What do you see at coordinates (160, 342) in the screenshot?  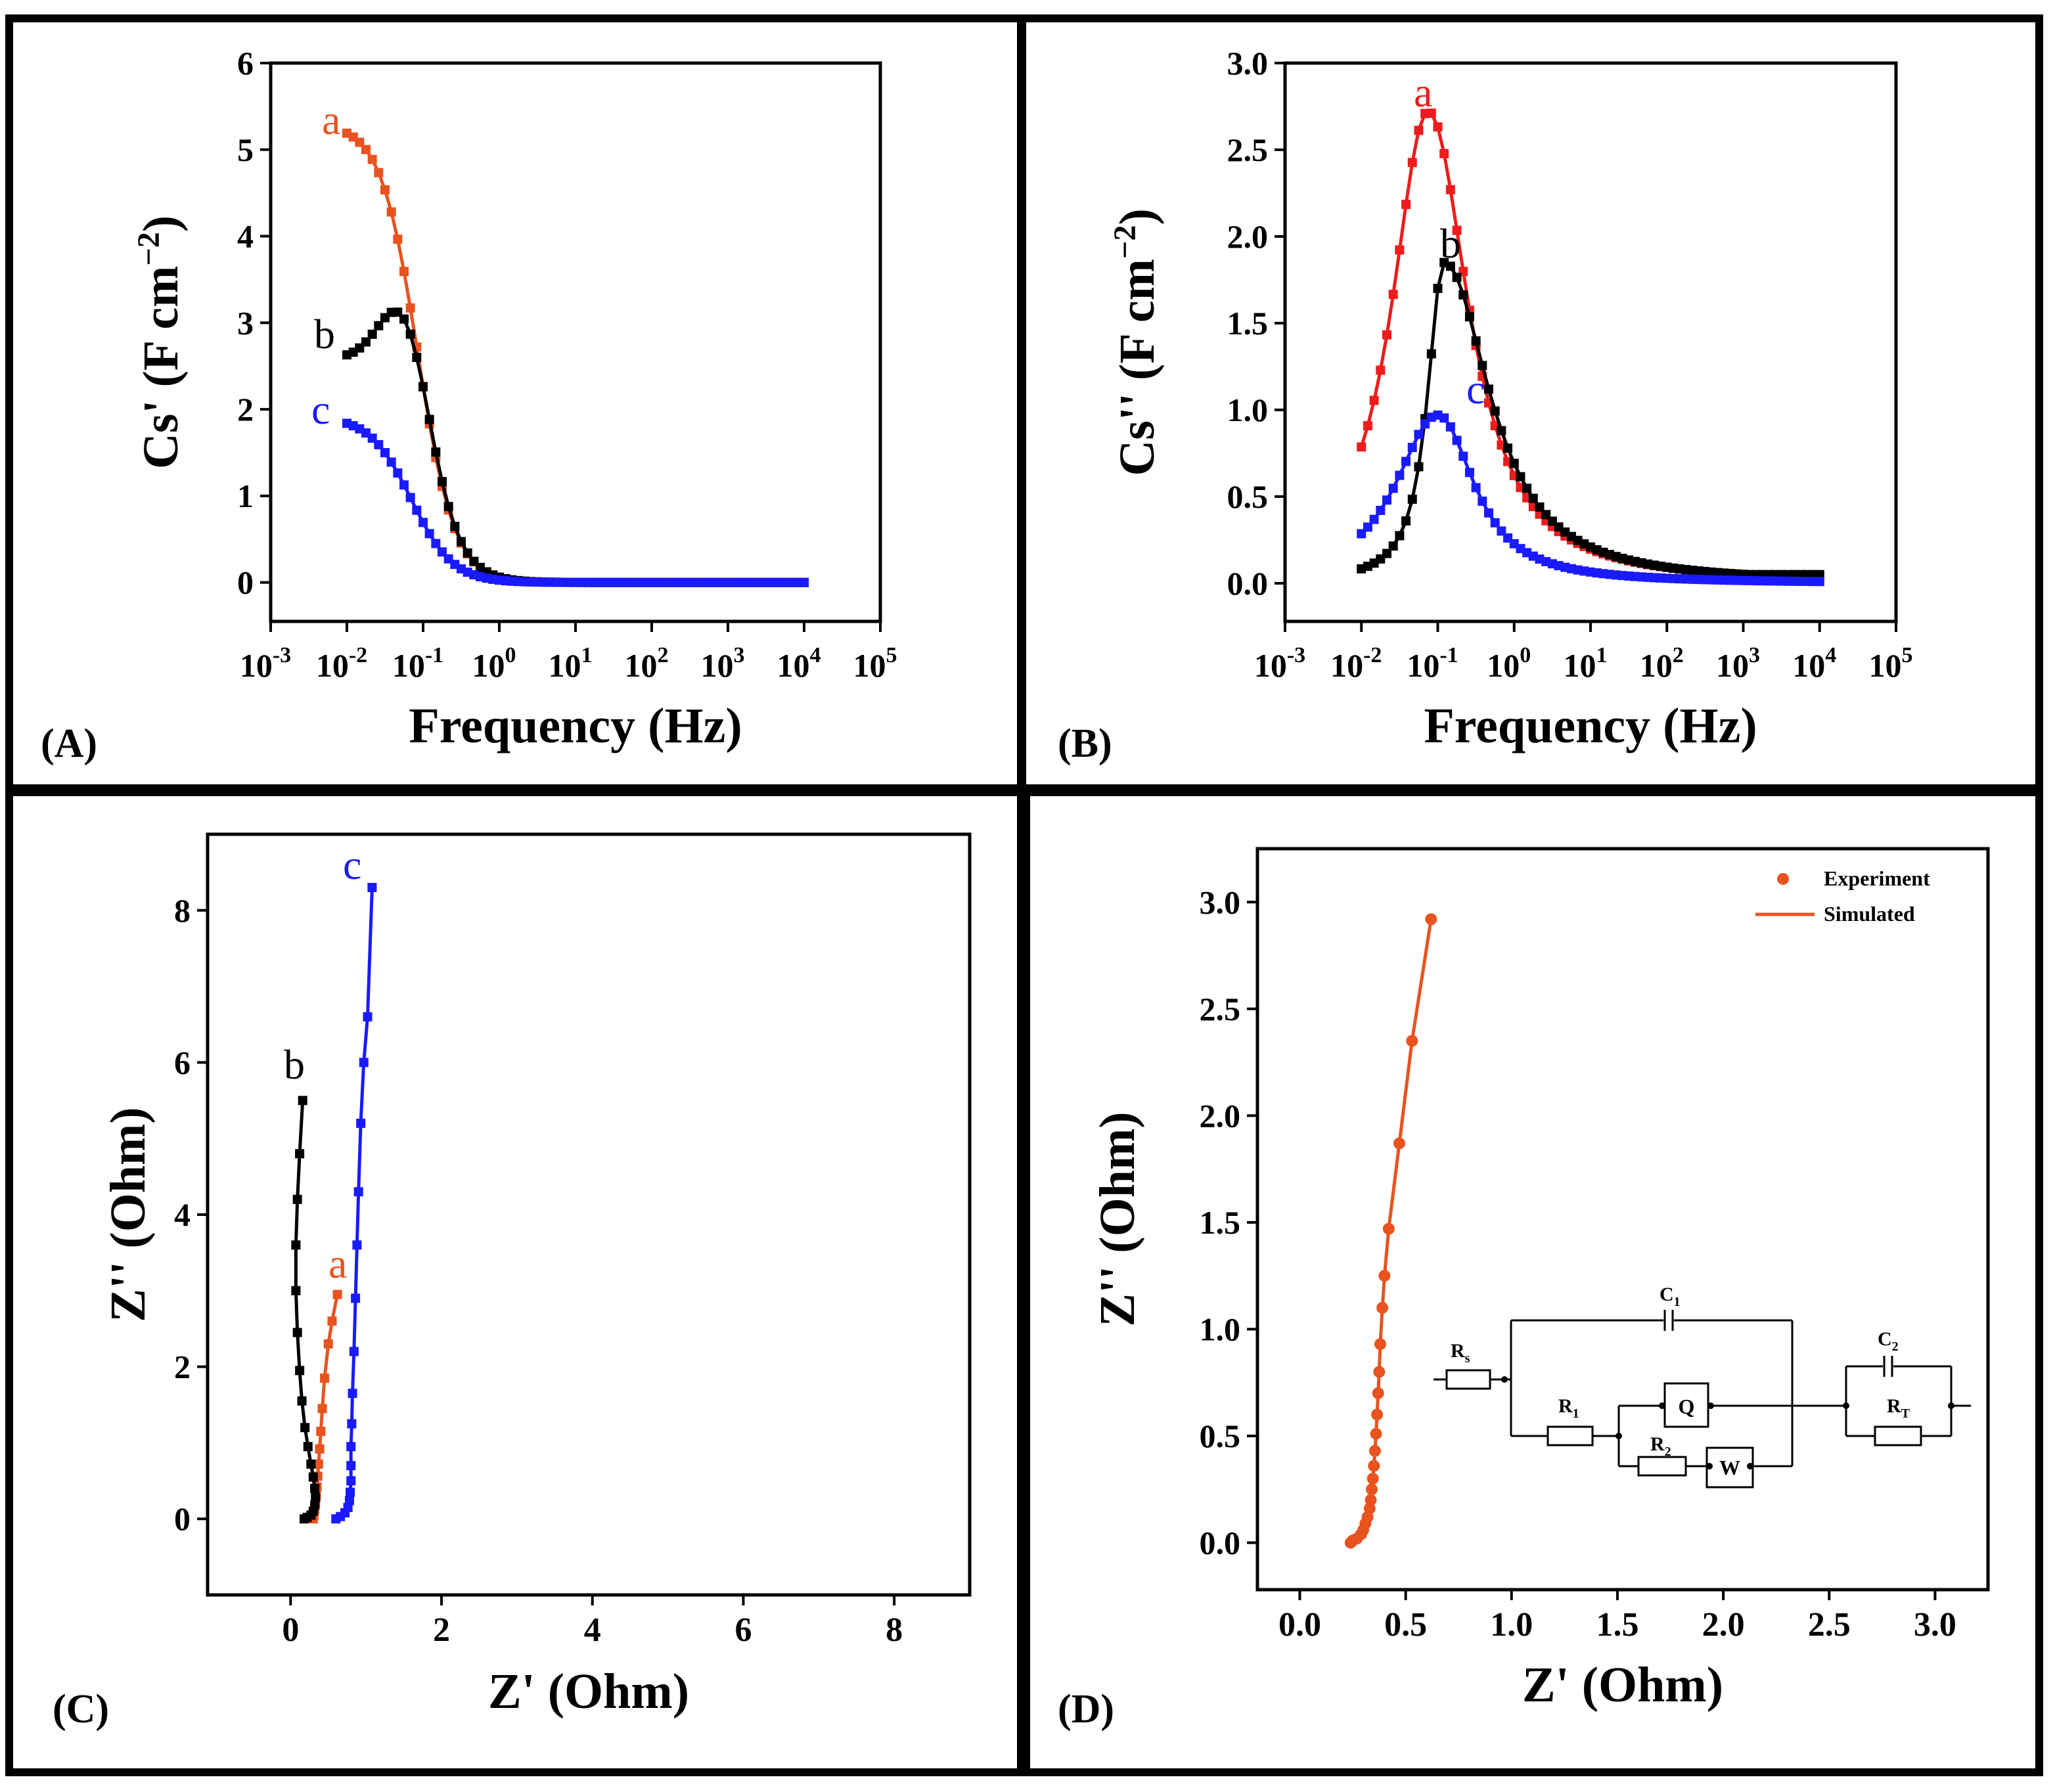 I see `y-axis-title: Cs' (F cm−2)` at bounding box center [160, 342].